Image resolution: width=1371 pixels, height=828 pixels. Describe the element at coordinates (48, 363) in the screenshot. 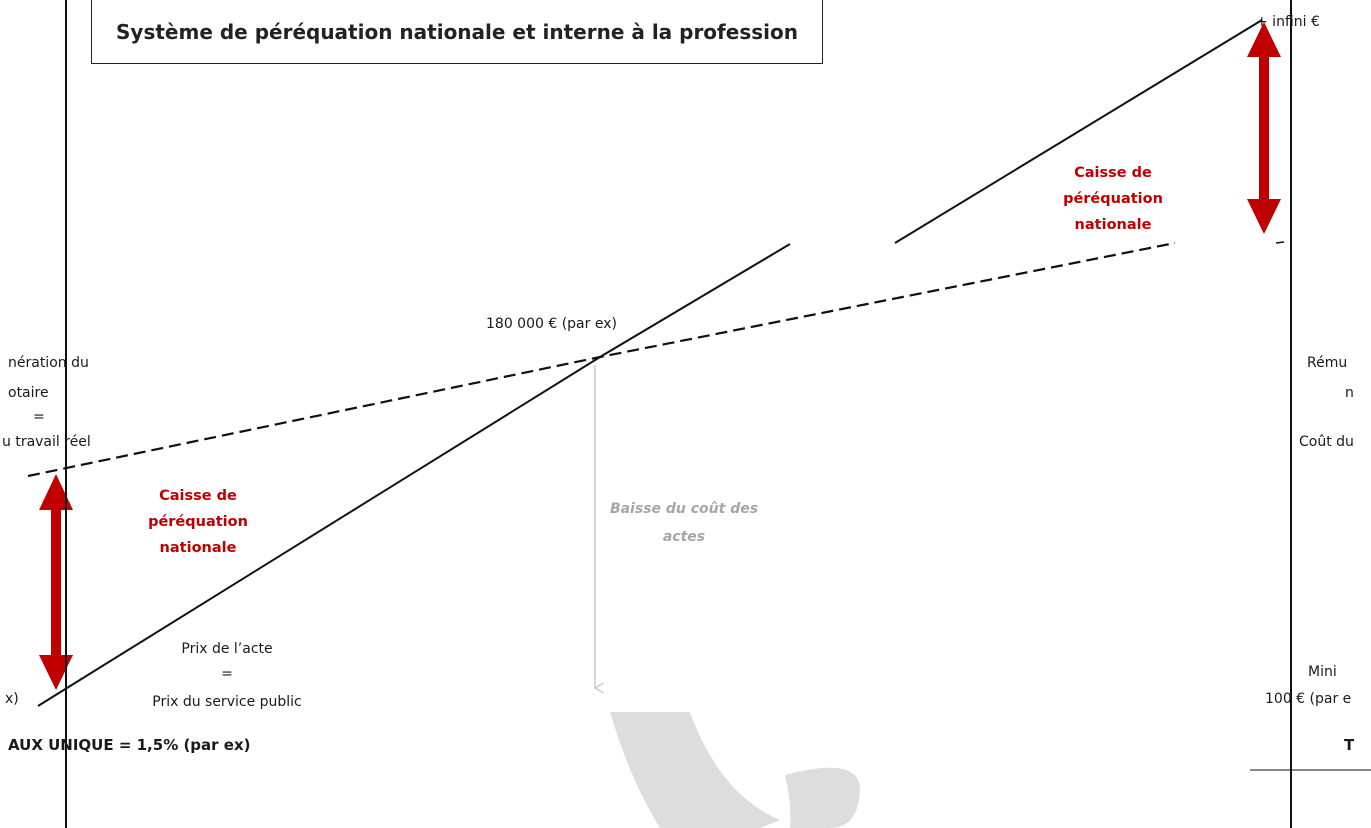

I see `left-remuneration-line-1: nération du` at that location.